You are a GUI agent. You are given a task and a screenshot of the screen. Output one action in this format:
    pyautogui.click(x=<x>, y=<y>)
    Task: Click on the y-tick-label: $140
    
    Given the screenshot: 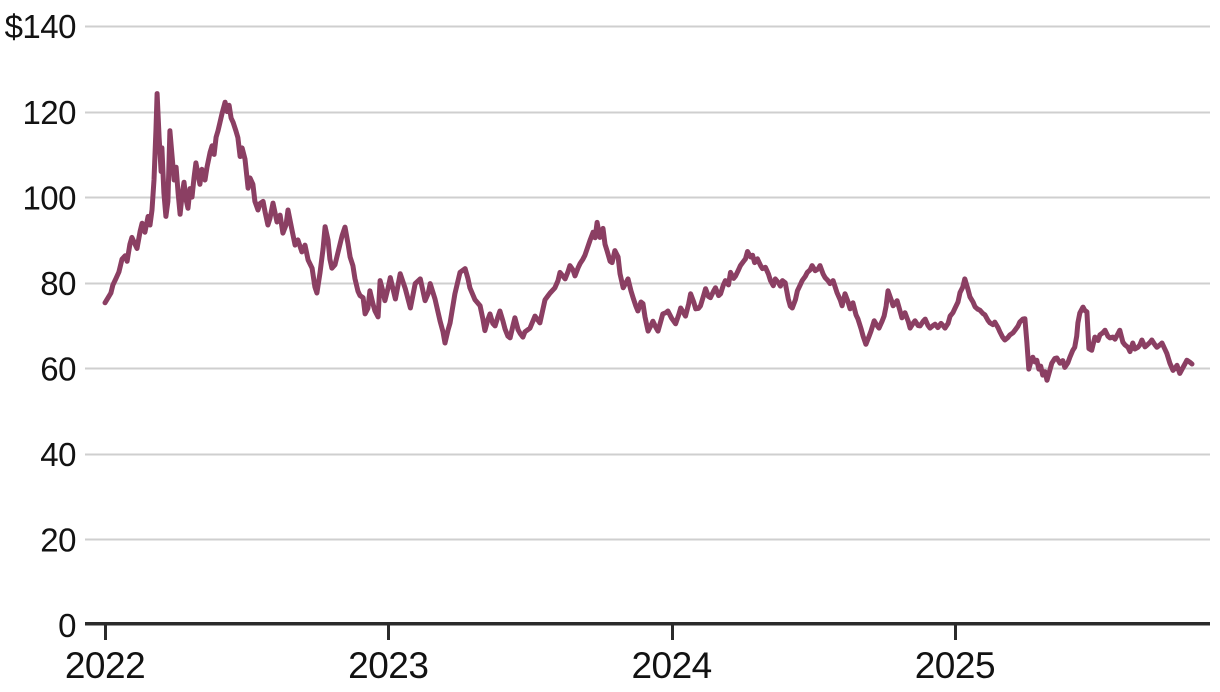 What is the action you would take?
    pyautogui.click(x=41, y=26)
    